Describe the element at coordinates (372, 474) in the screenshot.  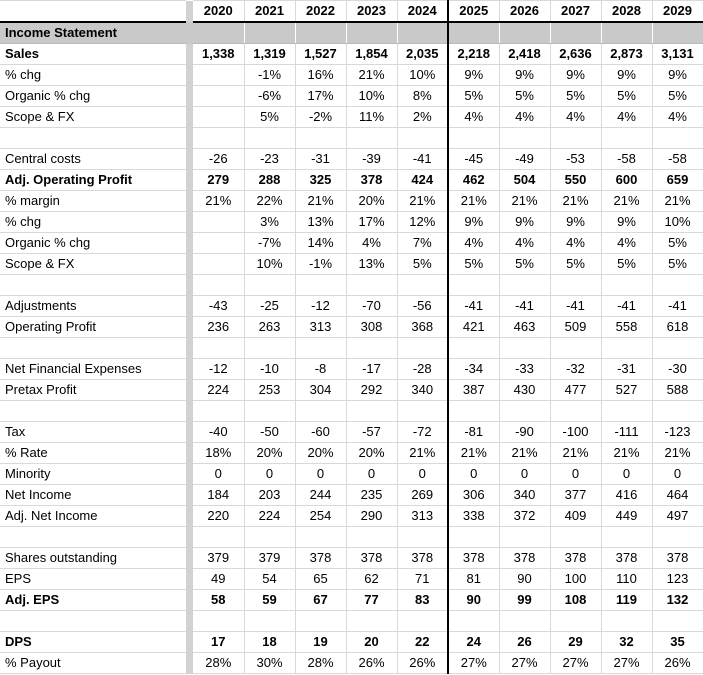
I see `cell-minority-2023: 0` at that location.